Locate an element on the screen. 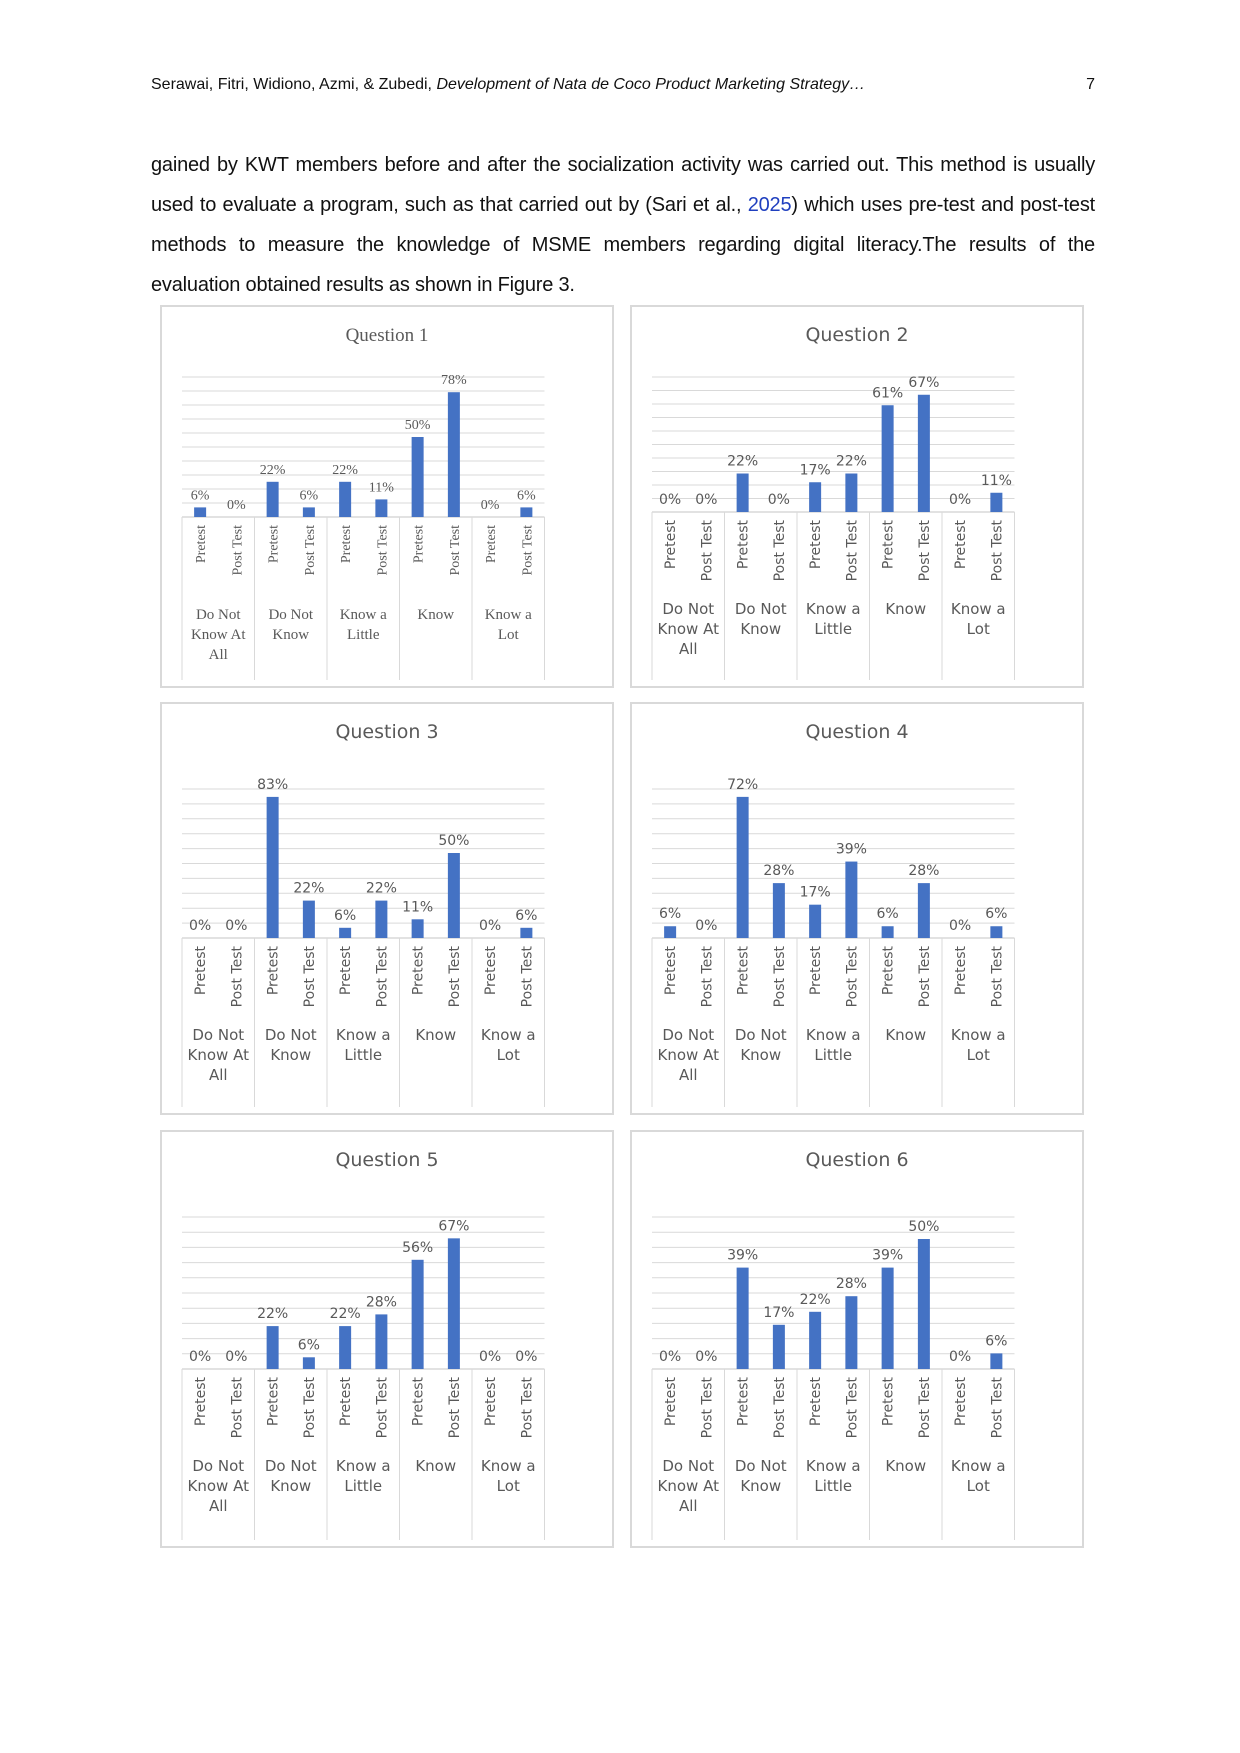 The height and width of the screenshot is (1753, 1240). data-label: 72% is located at coordinates (742, 785).